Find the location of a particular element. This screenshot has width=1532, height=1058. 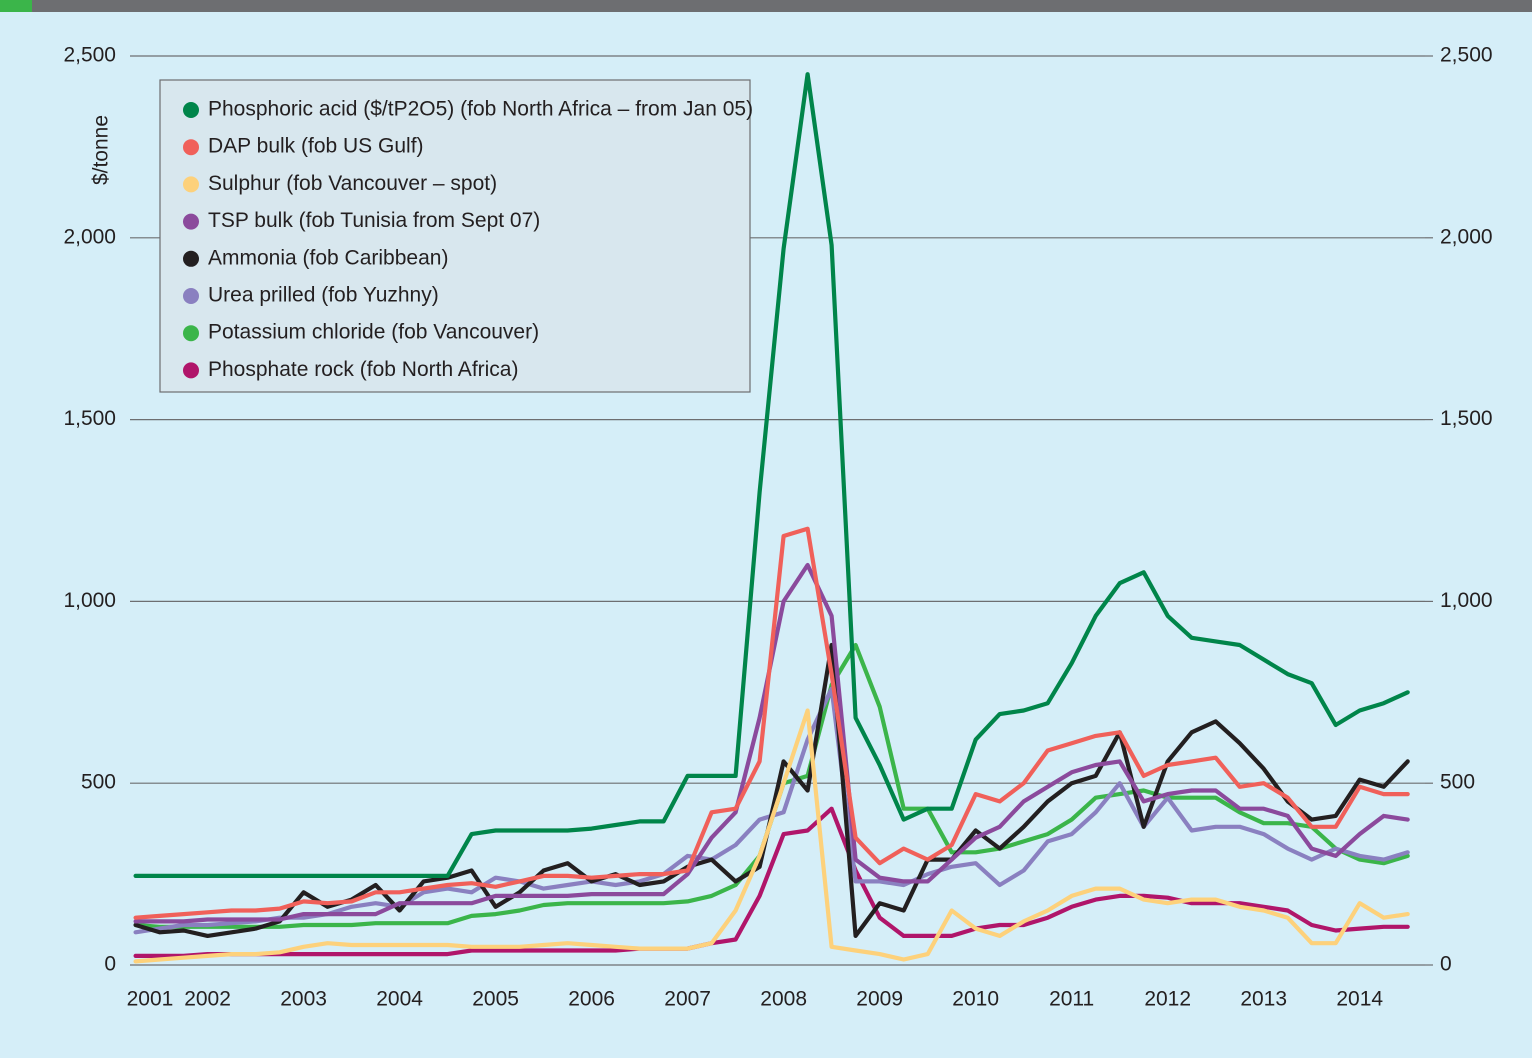

y2-tick-label: 500 is located at coordinates (1457, 782).